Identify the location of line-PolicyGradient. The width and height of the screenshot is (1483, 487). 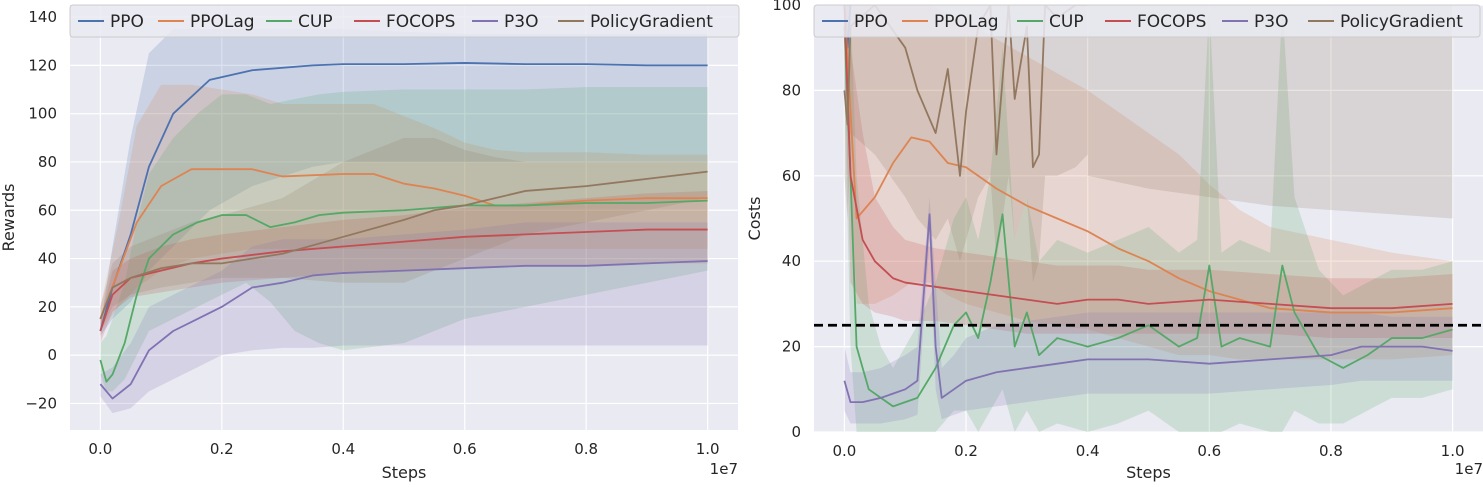
(403, 245).